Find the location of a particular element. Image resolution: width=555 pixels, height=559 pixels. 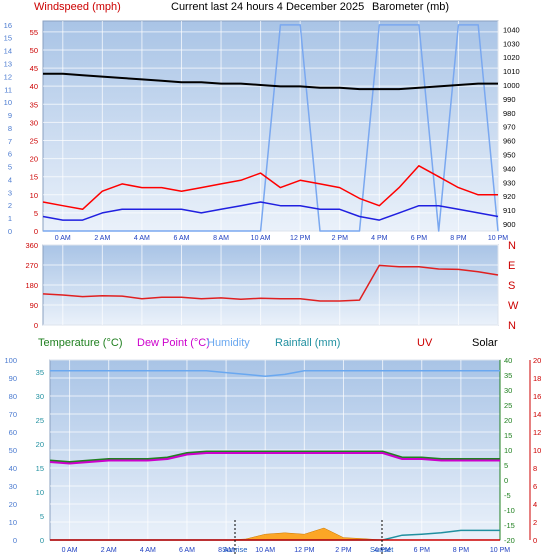

time-tick-label: 6 PM is located at coordinates (422, 550).